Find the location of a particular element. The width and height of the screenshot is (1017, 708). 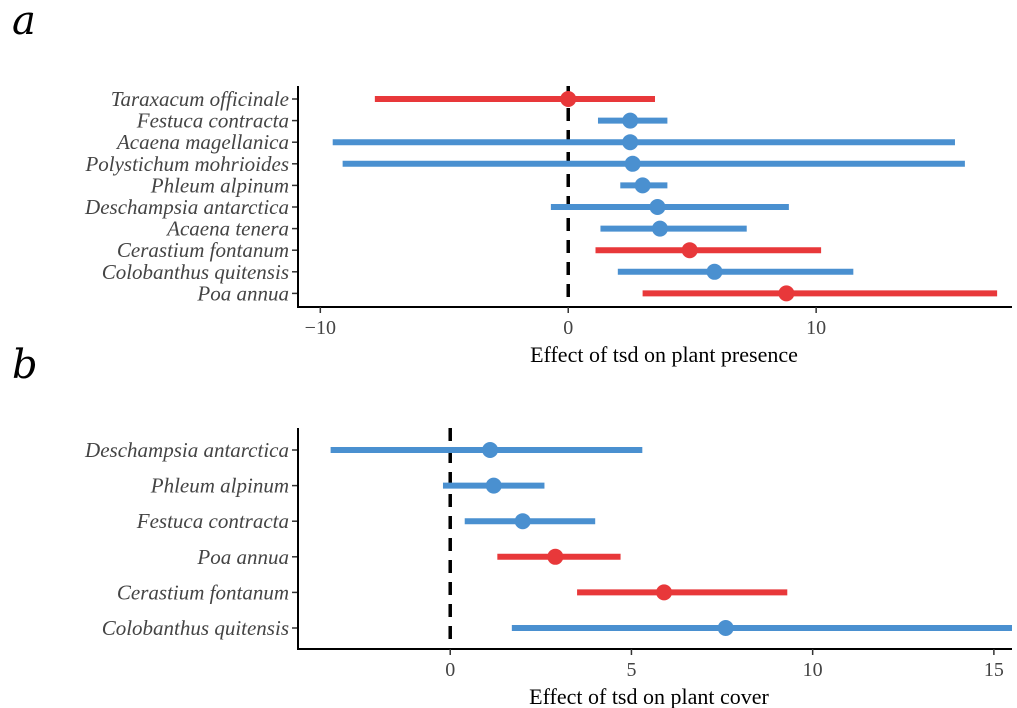

panel-a-x-ticks: −10 0 10 is located at coordinates (565, 323).